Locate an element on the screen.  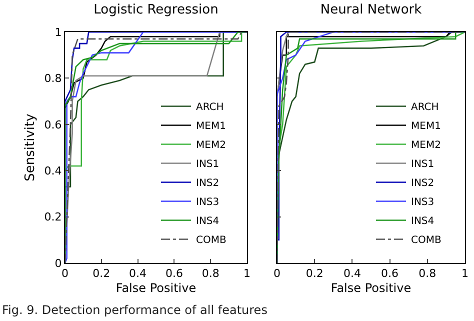
y-tick-label: 0.6 is located at coordinates (53, 125).